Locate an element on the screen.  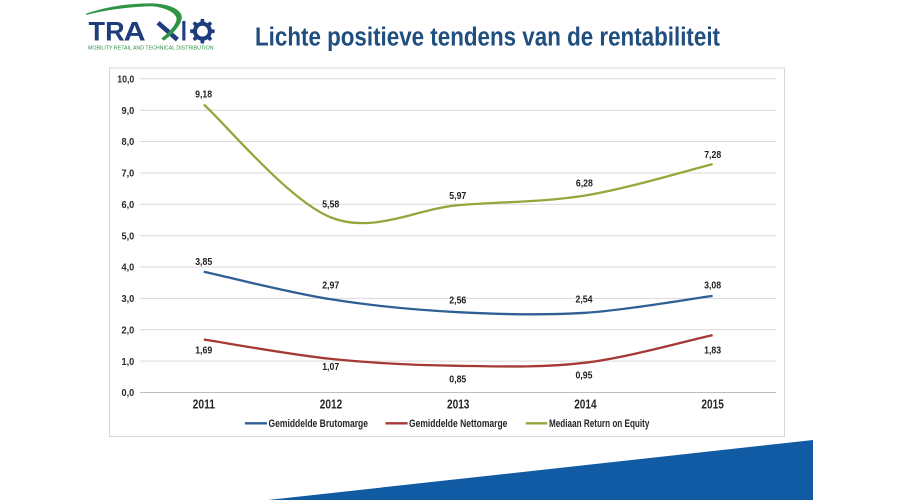
svg-text: 2,54 is located at coordinates (584, 300).